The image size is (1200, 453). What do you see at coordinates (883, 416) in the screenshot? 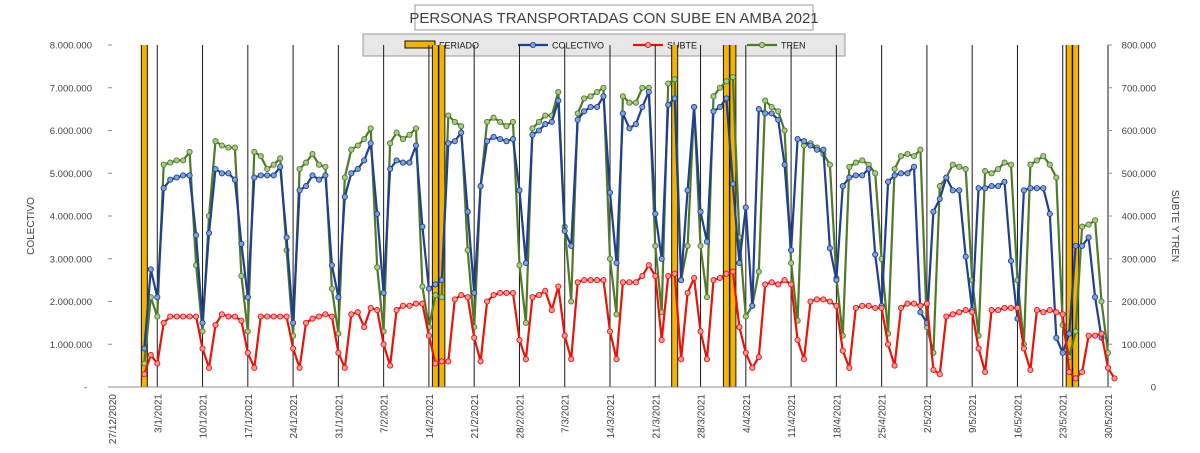
I see `x-tick-label: 25/4/2021` at bounding box center [883, 416].